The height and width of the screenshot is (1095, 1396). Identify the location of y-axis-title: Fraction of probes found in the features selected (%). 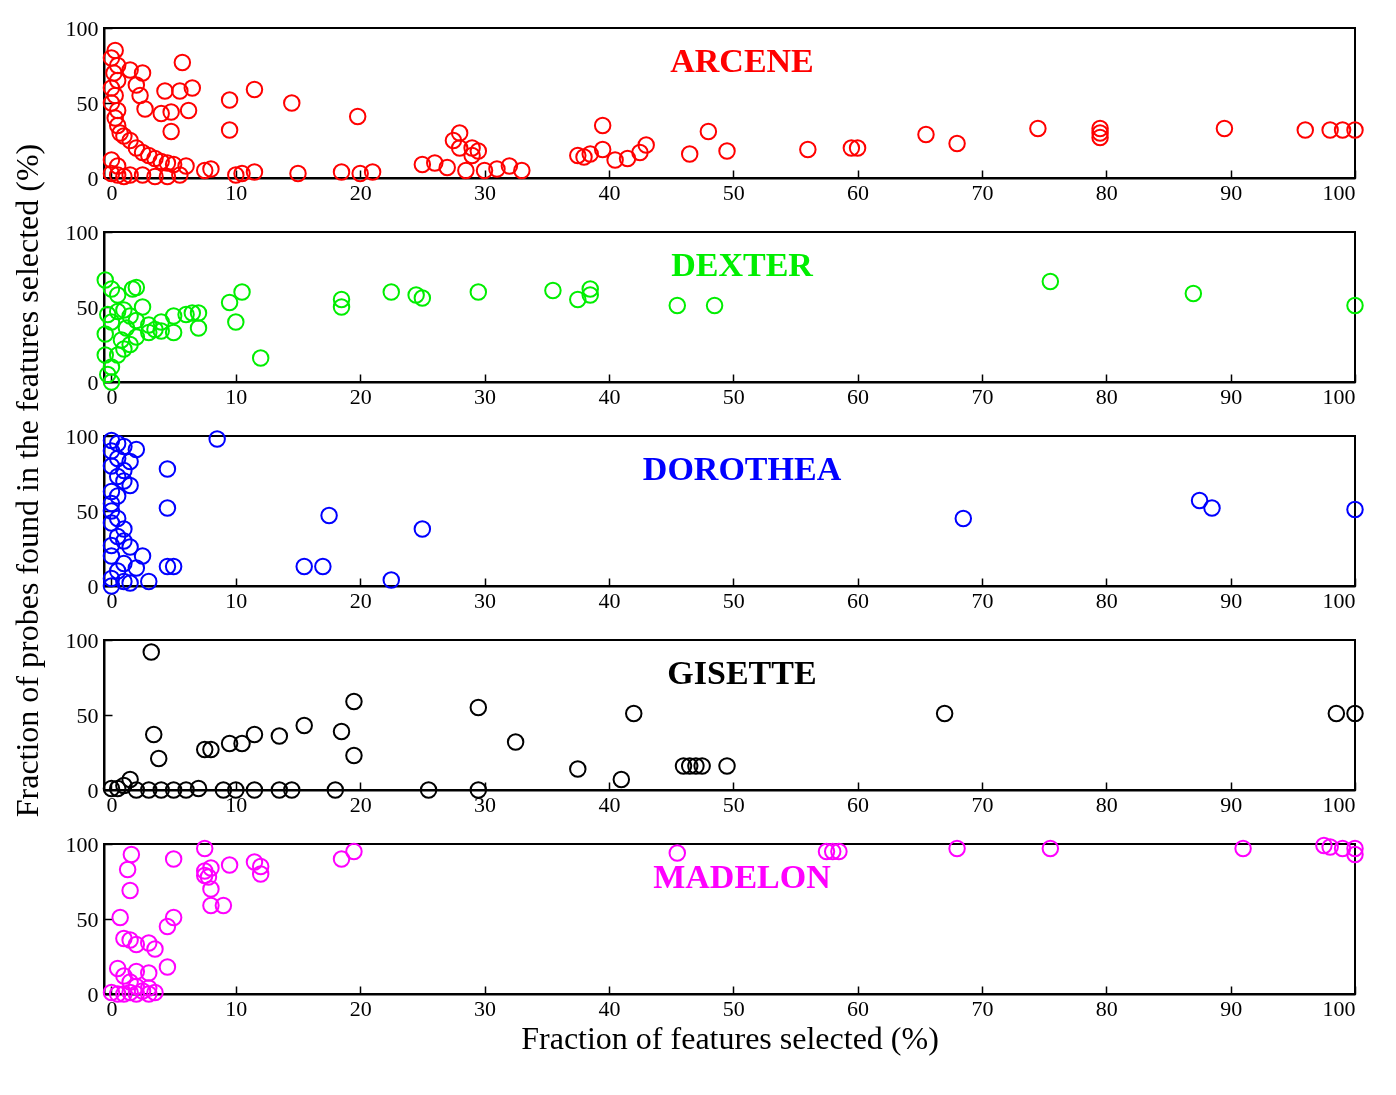
(28, 480).